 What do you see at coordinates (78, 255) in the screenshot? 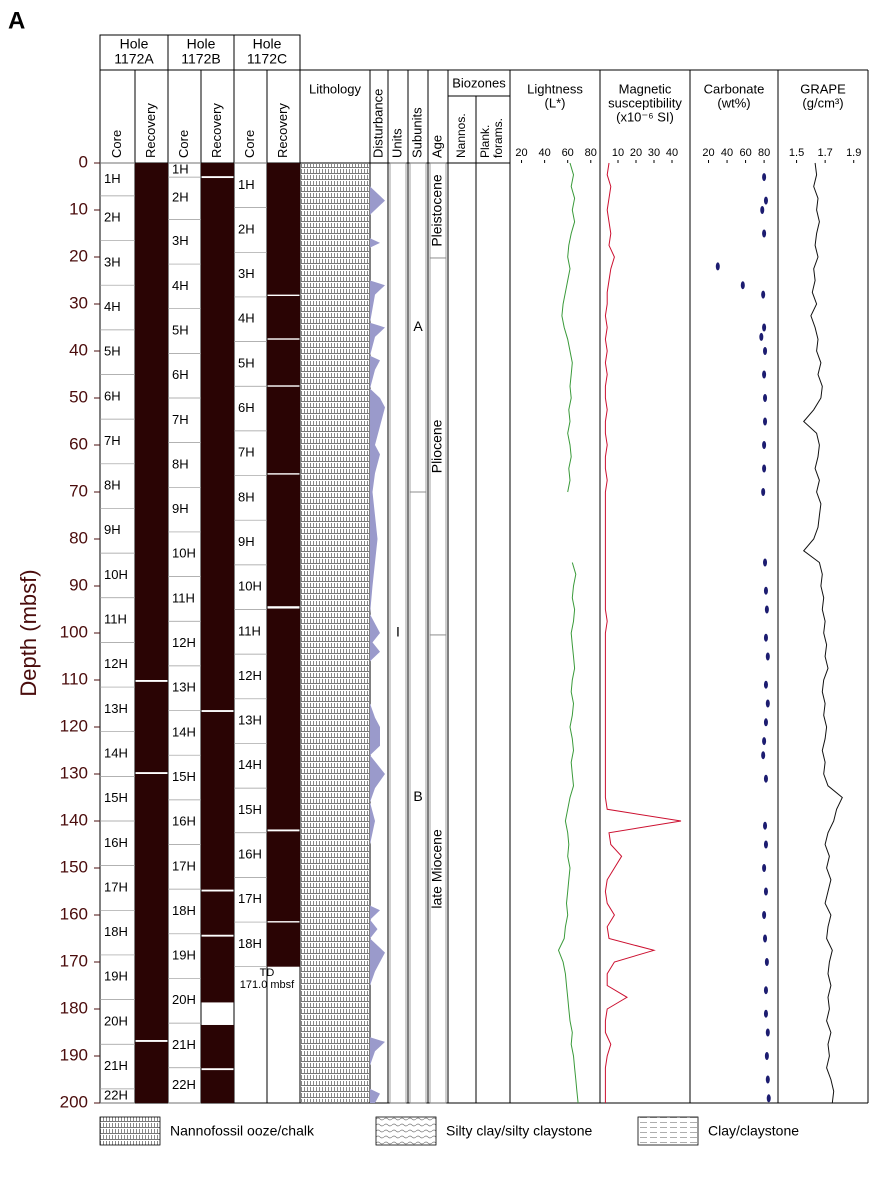
I see `y-tick-label: 20` at bounding box center [78, 255].